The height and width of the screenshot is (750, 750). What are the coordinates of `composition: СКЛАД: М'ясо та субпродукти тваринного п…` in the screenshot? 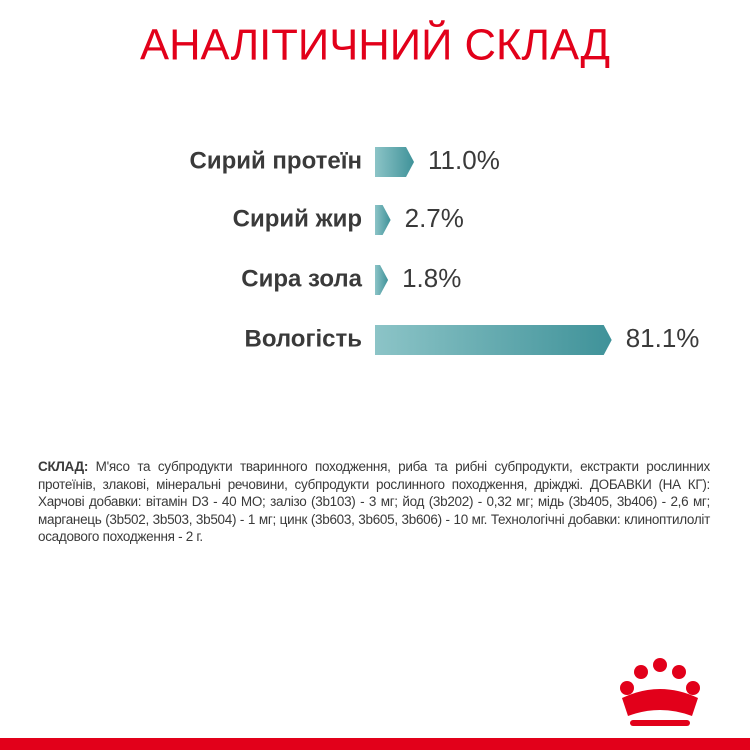 It's located at (374, 502).